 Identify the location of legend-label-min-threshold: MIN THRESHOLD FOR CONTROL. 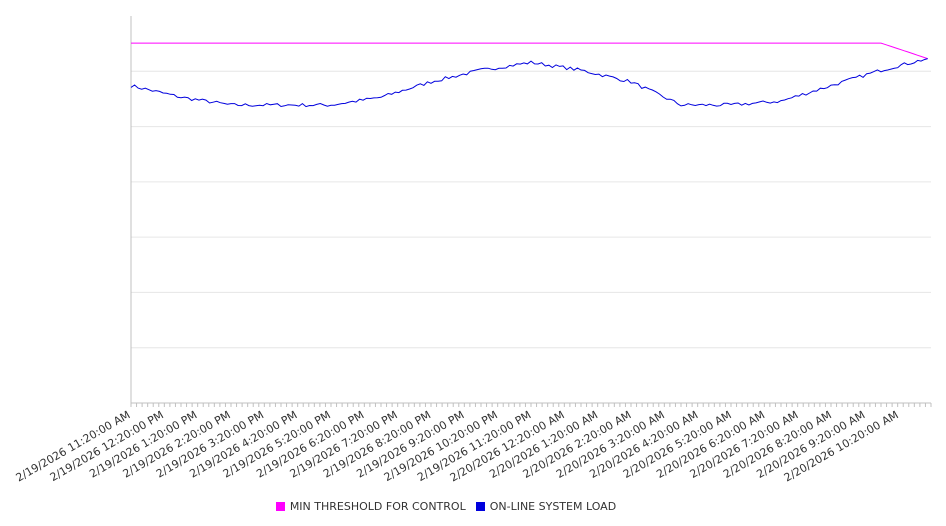
(377, 506).